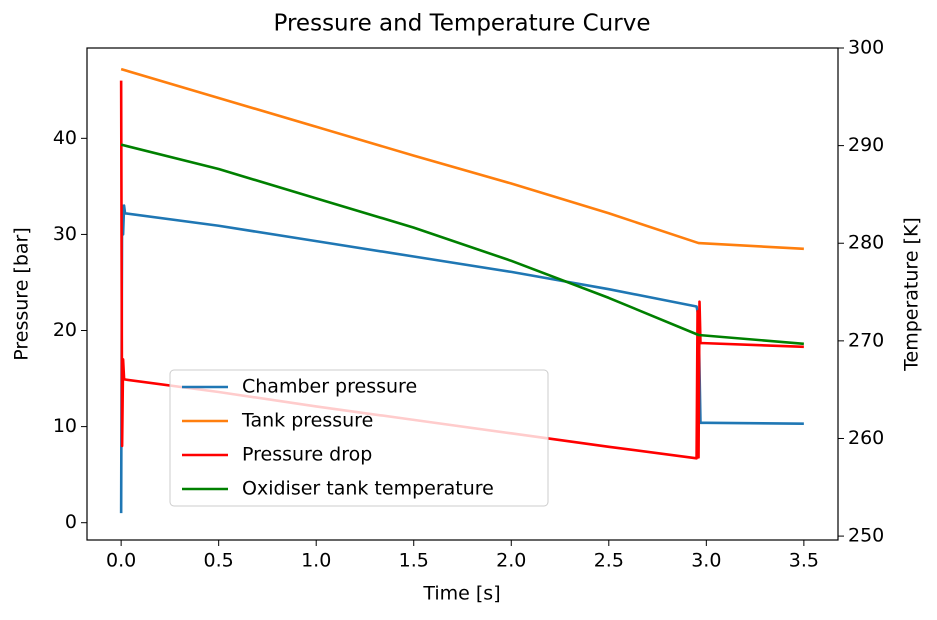  What do you see at coordinates (359, 438) in the screenshot?
I see `legend-box` at bounding box center [359, 438].